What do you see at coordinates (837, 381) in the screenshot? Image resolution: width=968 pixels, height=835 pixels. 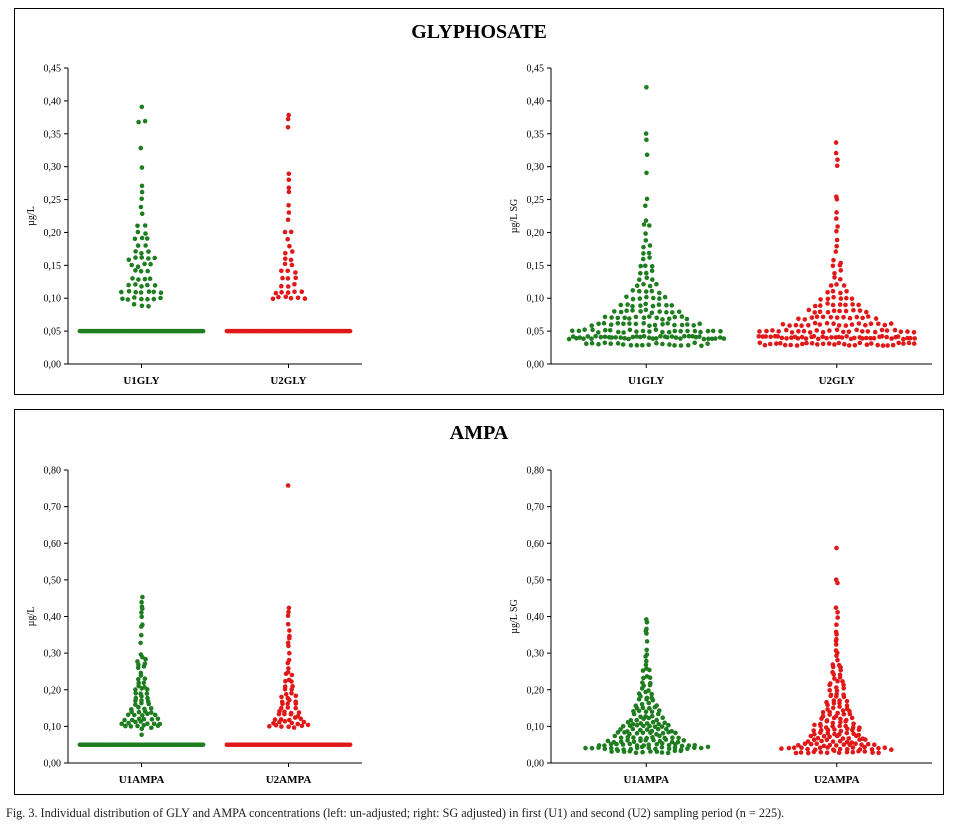 I see `x-category-label: U2GLY` at bounding box center [837, 381].